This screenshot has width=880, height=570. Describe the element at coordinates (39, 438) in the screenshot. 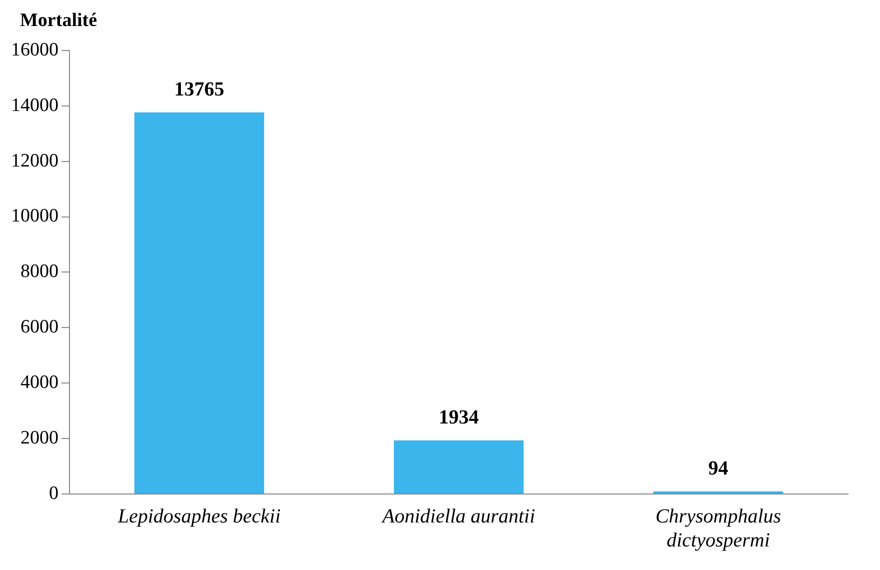

I see `y-tick-label: 2000` at that location.